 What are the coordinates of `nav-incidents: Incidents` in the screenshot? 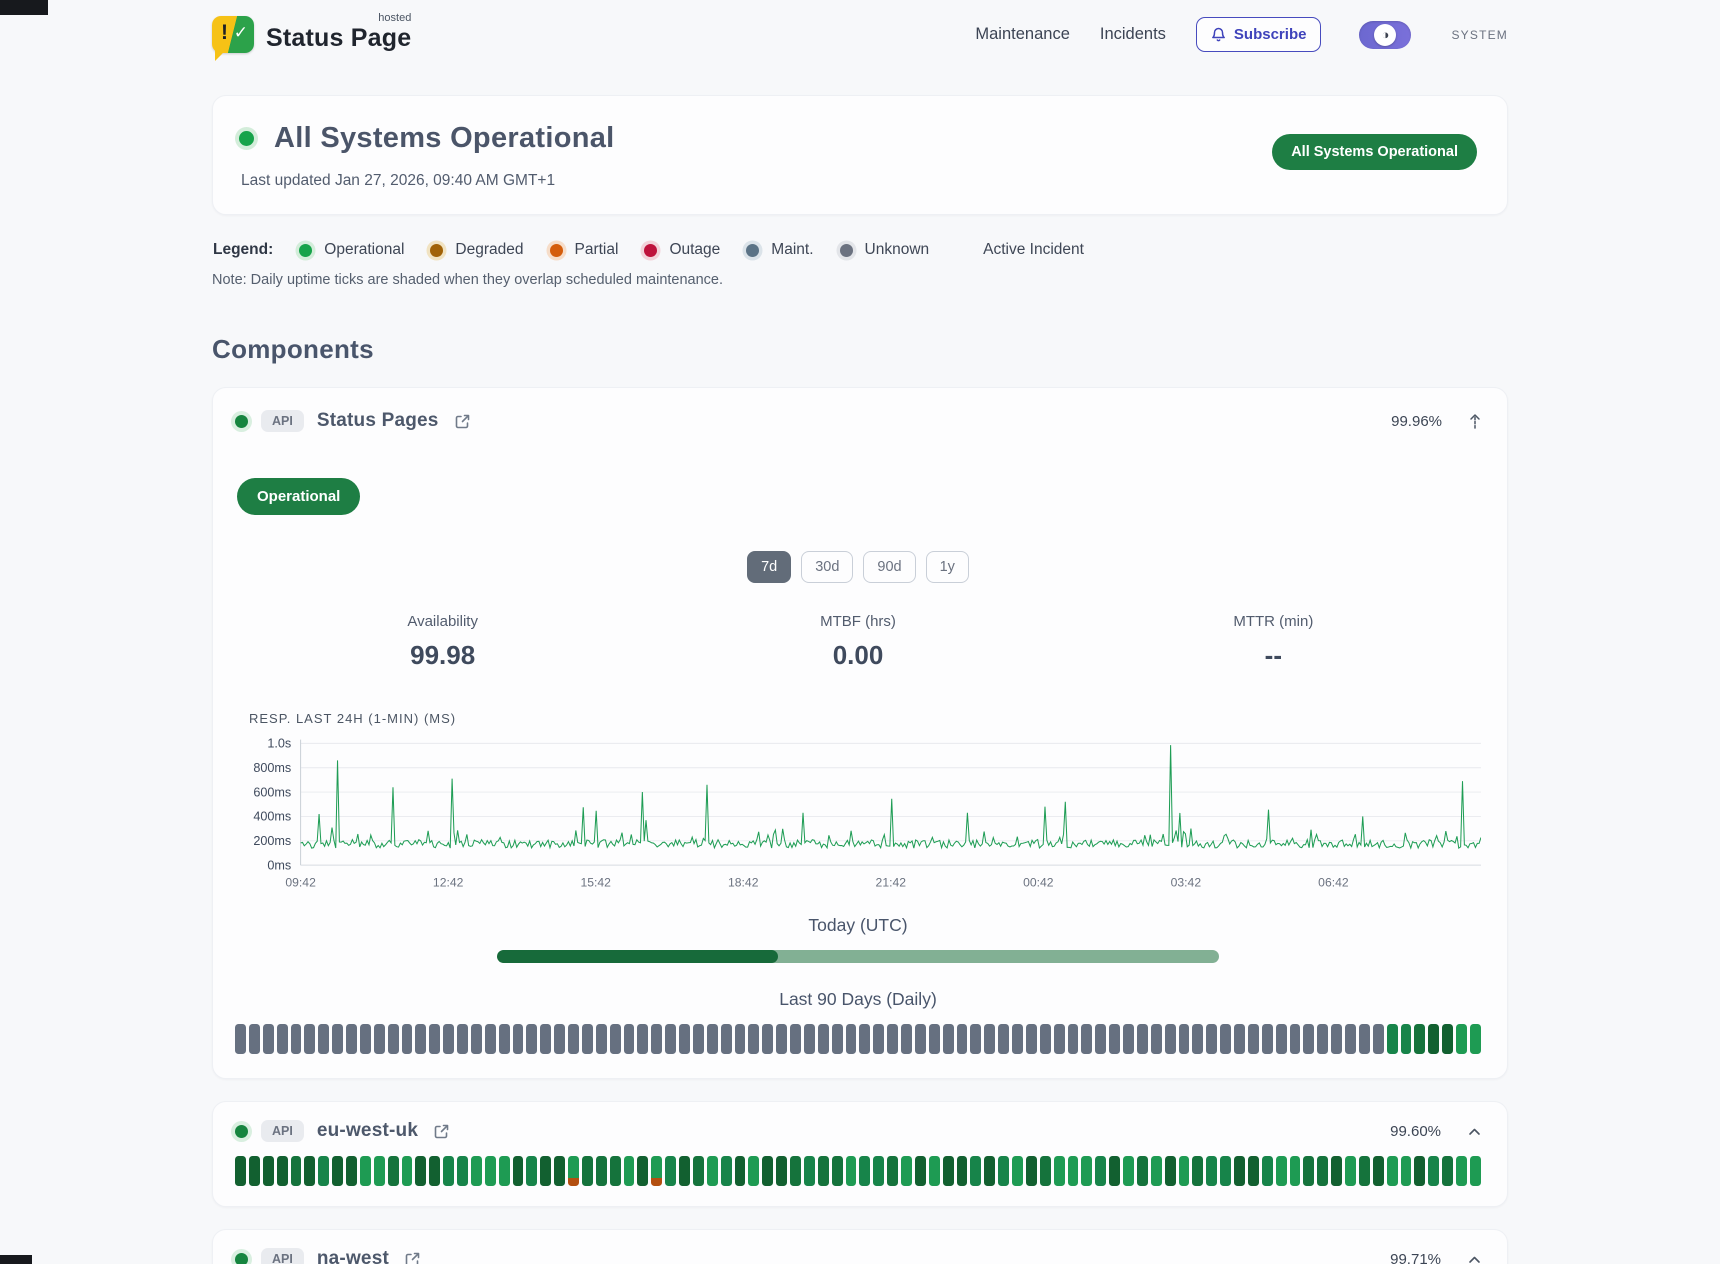 It's located at (1132, 34).